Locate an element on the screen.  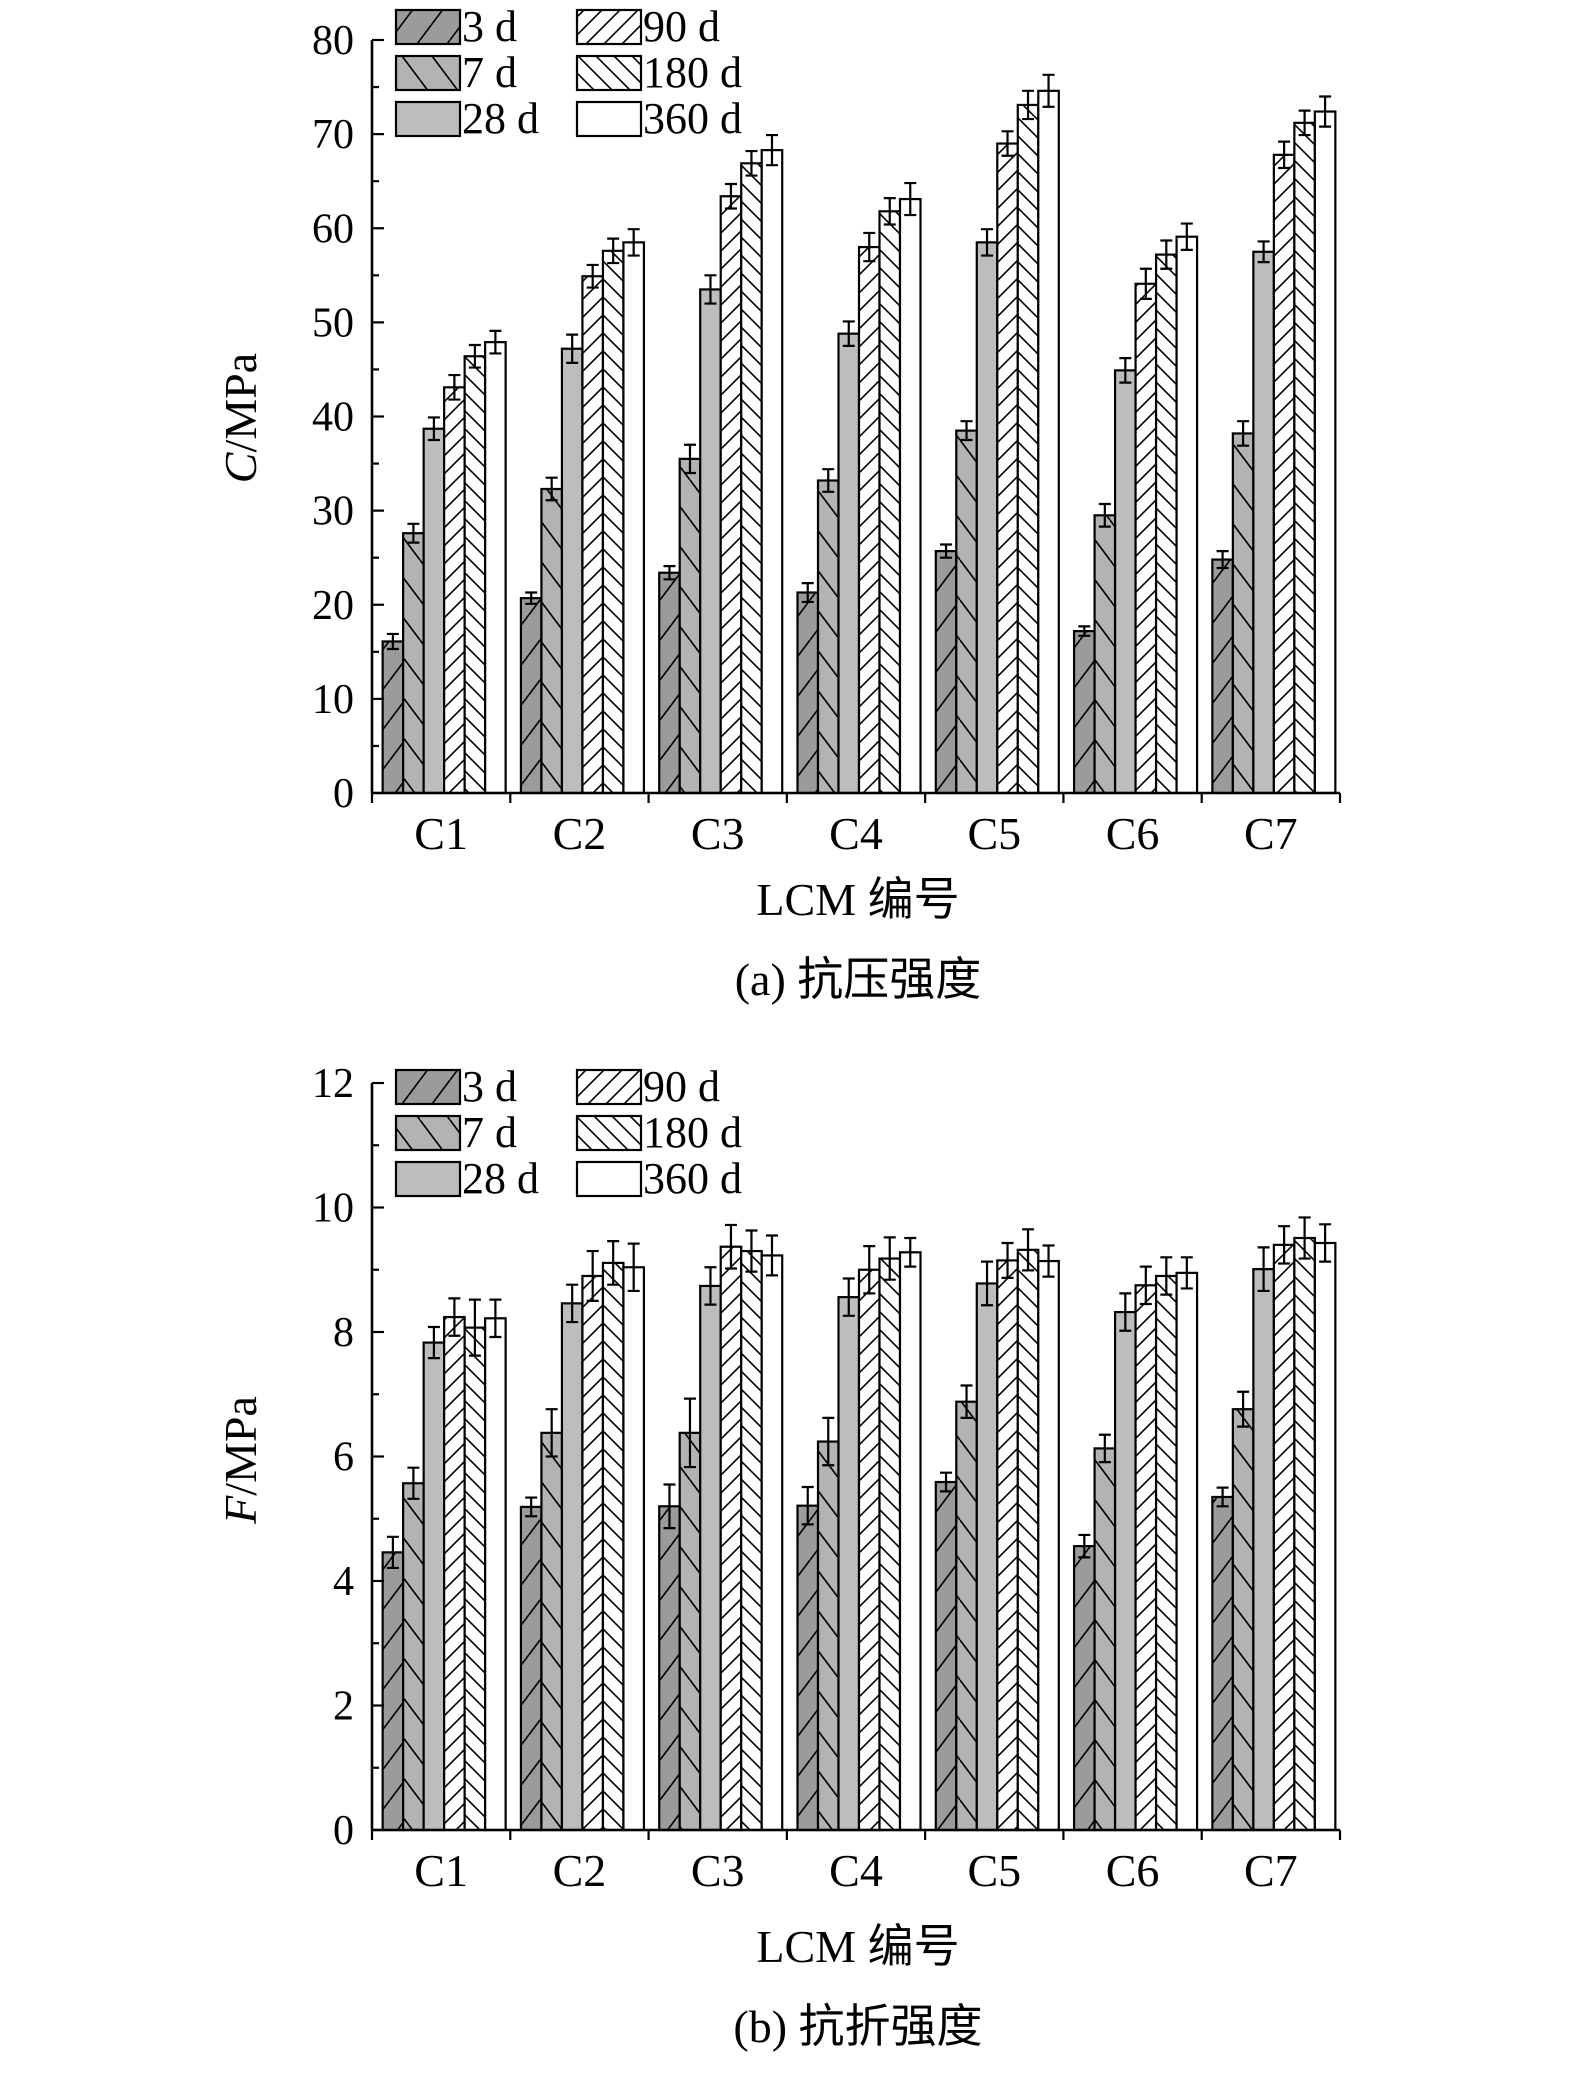
chart-a-errorbar-C4-7d is located at coordinates (828, 480).